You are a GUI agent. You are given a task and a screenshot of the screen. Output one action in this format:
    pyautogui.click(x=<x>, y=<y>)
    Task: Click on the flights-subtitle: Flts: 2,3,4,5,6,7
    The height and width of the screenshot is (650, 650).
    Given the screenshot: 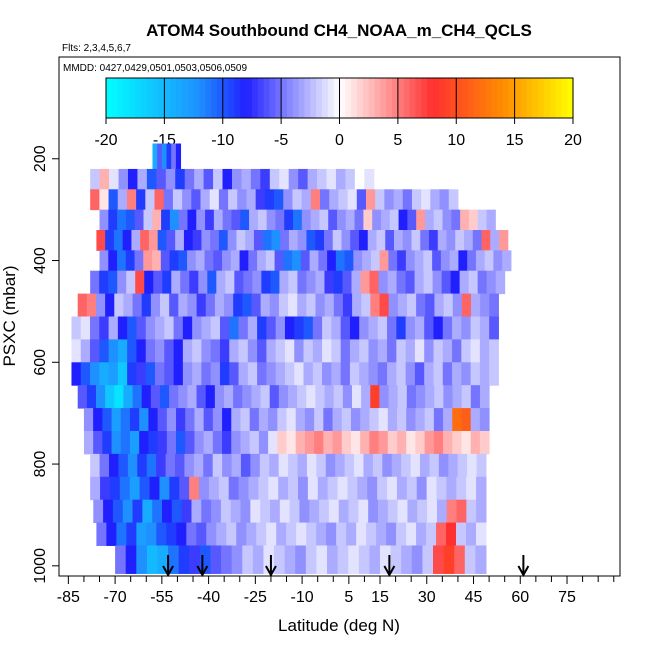 What is the action you would take?
    pyautogui.click(x=96, y=48)
    